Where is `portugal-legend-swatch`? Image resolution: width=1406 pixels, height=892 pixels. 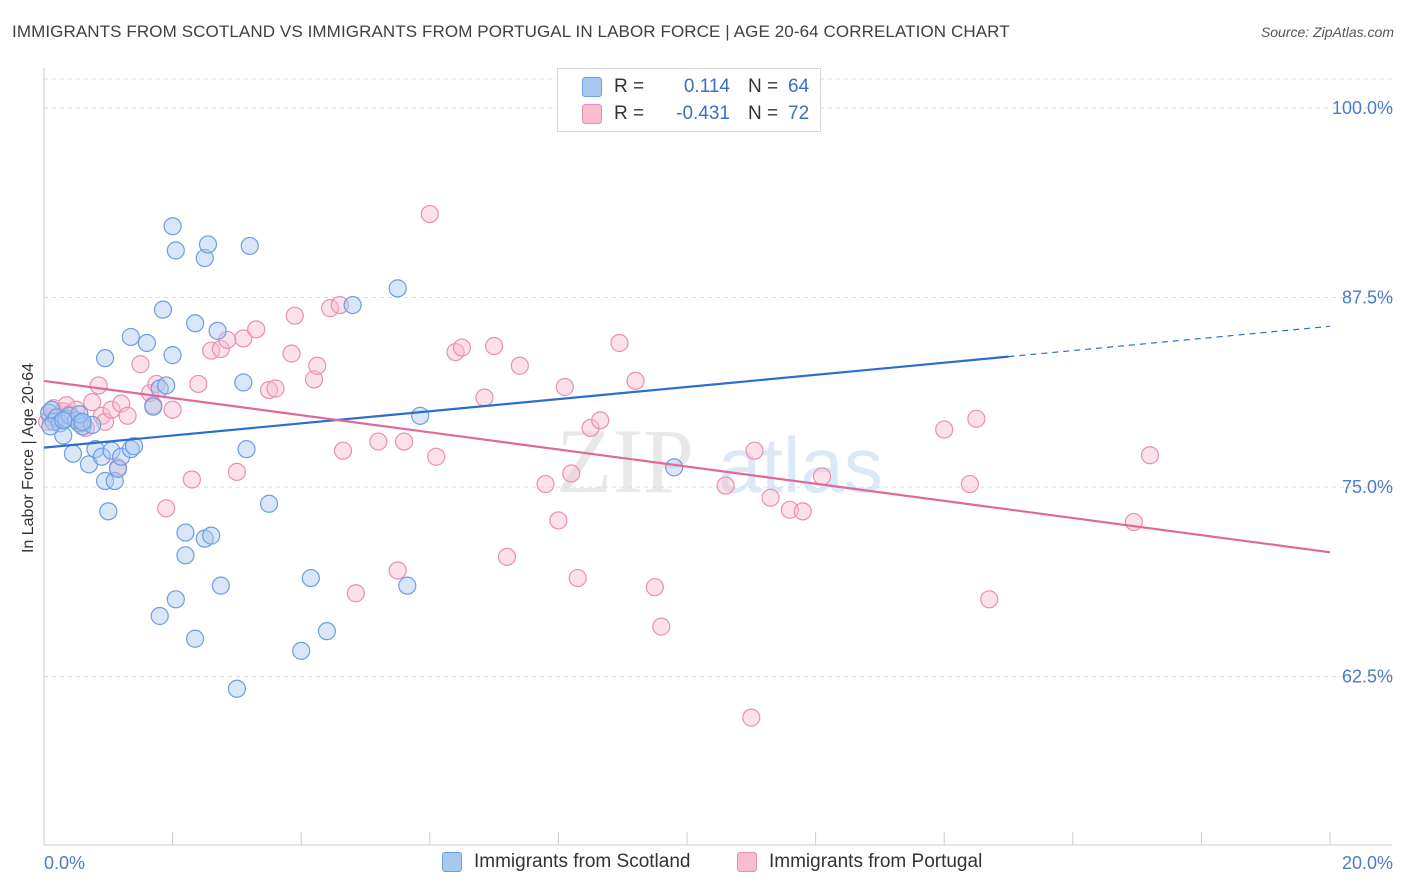
portugal-legend-swatch is located at coordinates (747, 862).